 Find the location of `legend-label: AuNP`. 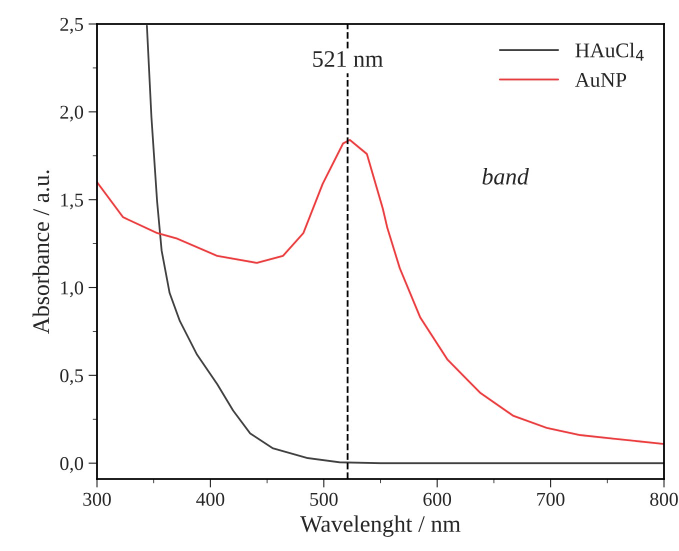

legend-label: AuNP is located at coordinates (600, 80).